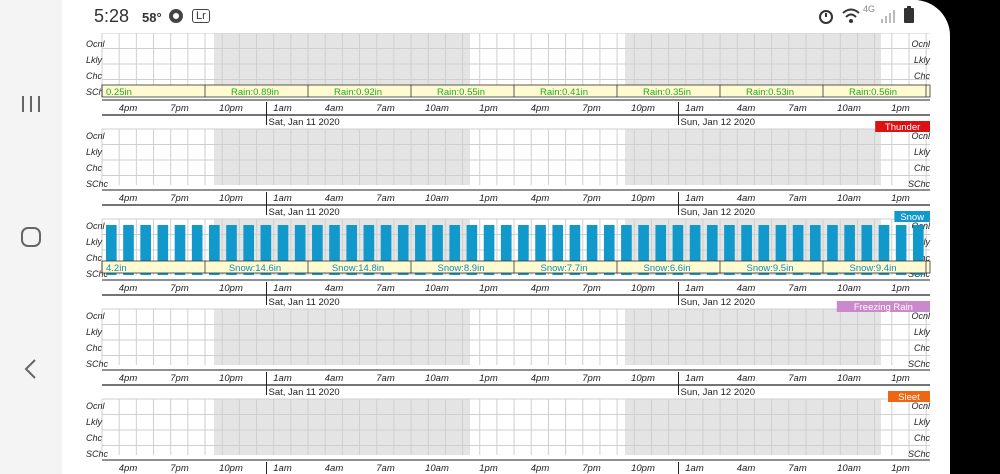  What do you see at coordinates (826, 17) in the screenshot?
I see `alarm-icon` at bounding box center [826, 17].